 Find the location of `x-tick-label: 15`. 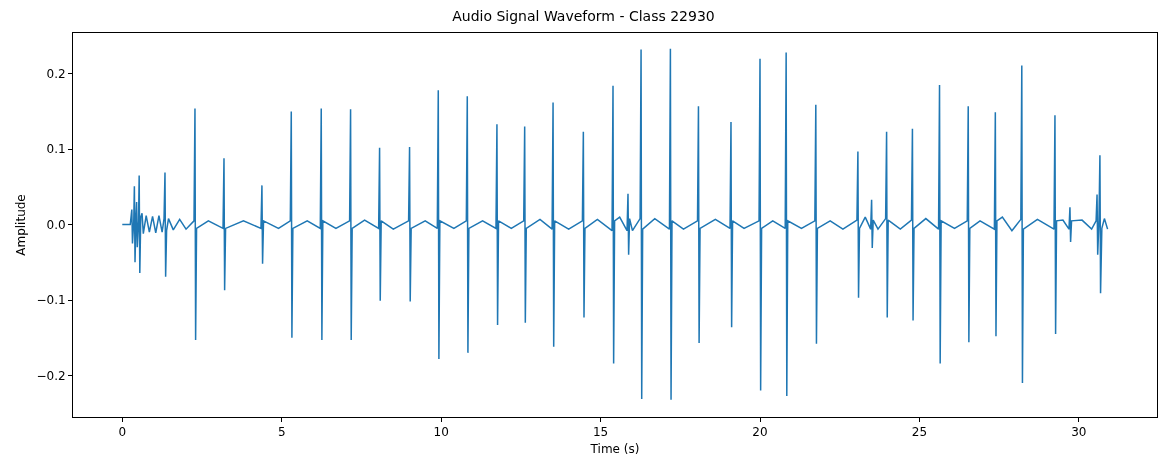

x-tick-label: 15 is located at coordinates (600, 432).